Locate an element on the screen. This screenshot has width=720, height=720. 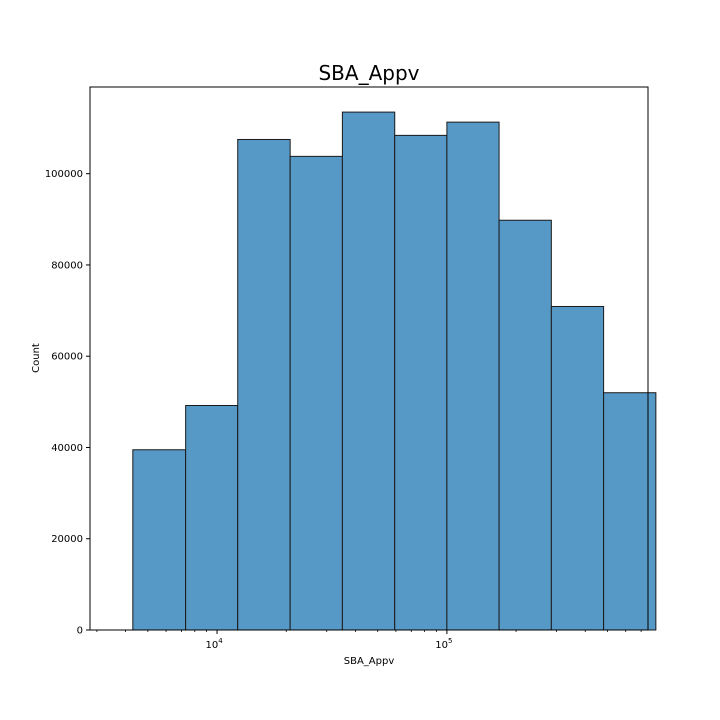
y-axis: 0 20000 40000 60000 80000 100000 is located at coordinates (67, 403).